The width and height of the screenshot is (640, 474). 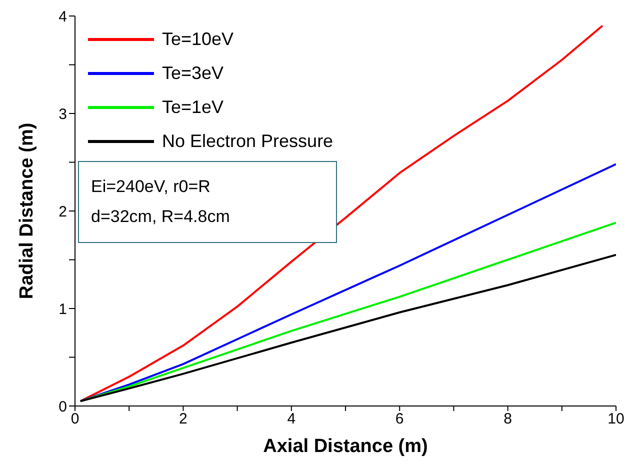 I want to click on x-tick-label: 6, so click(x=399, y=419).